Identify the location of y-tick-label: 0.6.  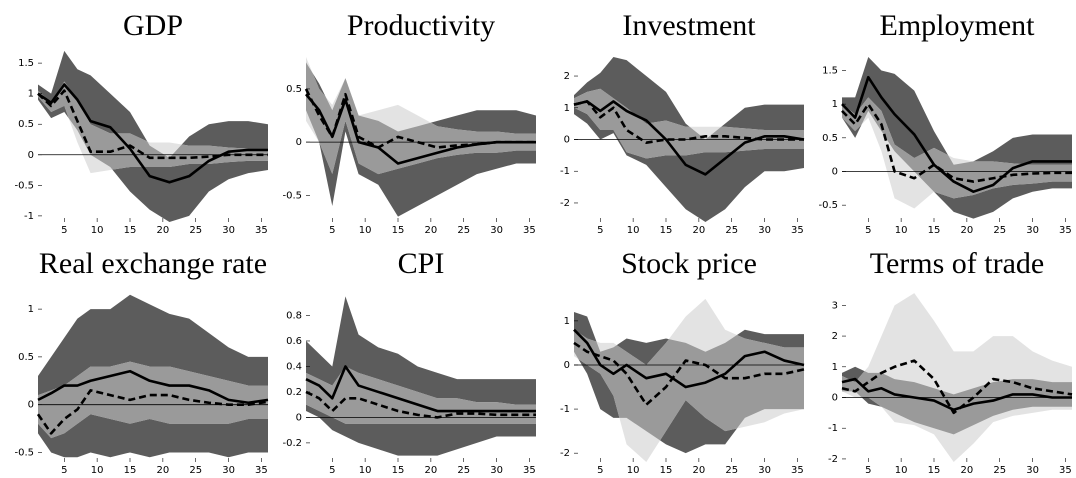
(294, 341).